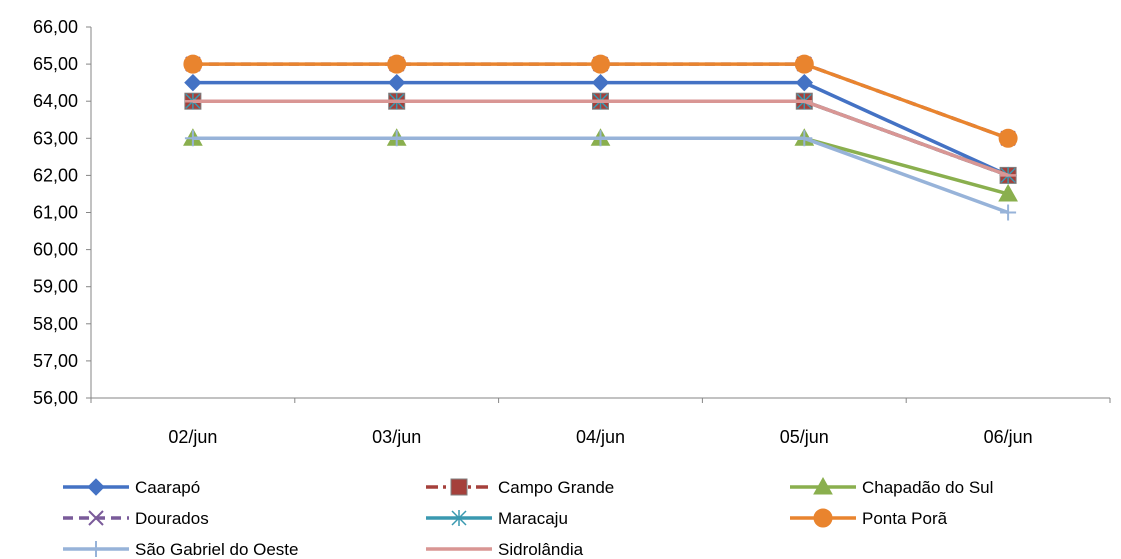 This screenshot has width=1121, height=559. I want to click on legend-label: Caarapó, so click(167, 487).